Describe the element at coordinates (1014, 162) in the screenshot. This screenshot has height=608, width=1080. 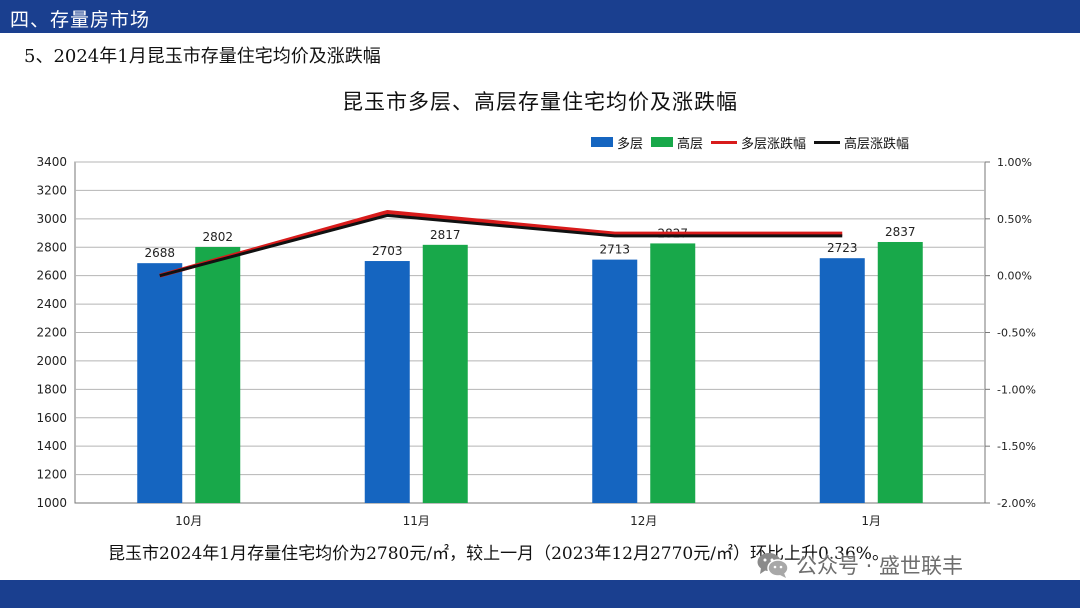
I see `y-right-tick-label: 1.00%` at that location.